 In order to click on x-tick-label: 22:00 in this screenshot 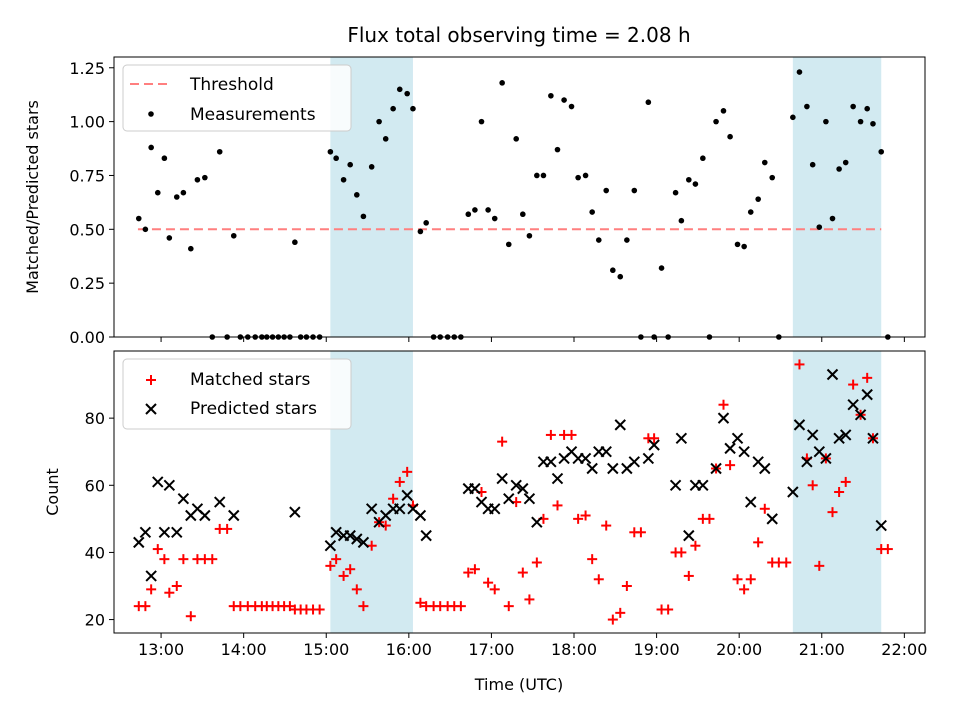, I will do `click(904, 649)`.